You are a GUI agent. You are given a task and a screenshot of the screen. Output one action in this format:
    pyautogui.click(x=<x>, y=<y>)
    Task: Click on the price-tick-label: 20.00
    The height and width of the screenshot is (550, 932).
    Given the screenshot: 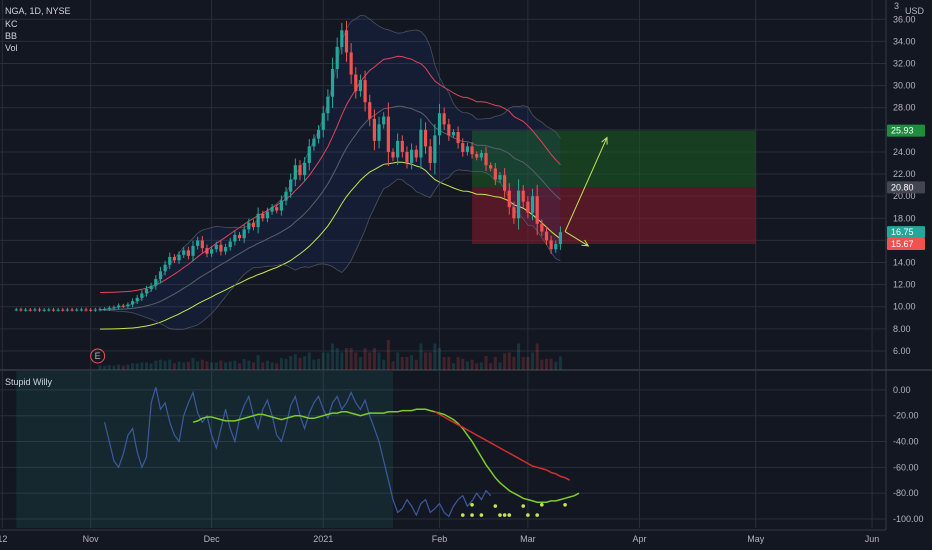 What is the action you would take?
    pyautogui.click(x=904, y=196)
    